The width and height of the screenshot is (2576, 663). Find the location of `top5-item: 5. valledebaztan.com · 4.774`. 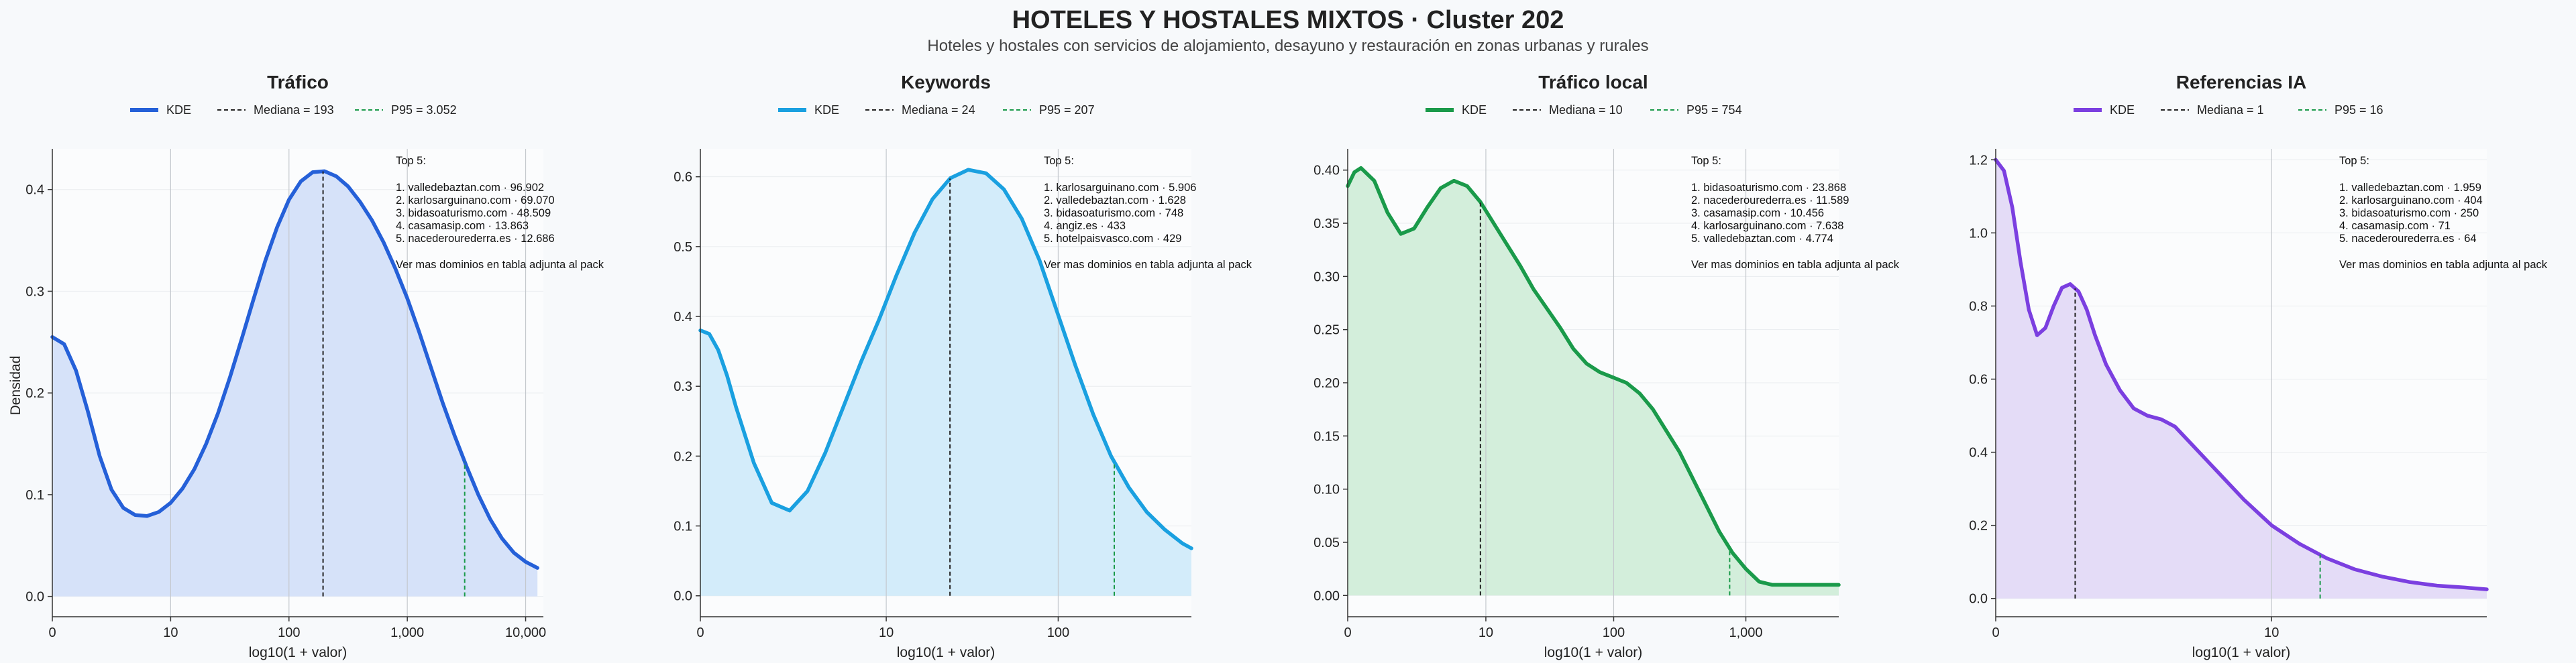

top5-item: 5. valledebaztan.com · 4.774 is located at coordinates (1762, 239).